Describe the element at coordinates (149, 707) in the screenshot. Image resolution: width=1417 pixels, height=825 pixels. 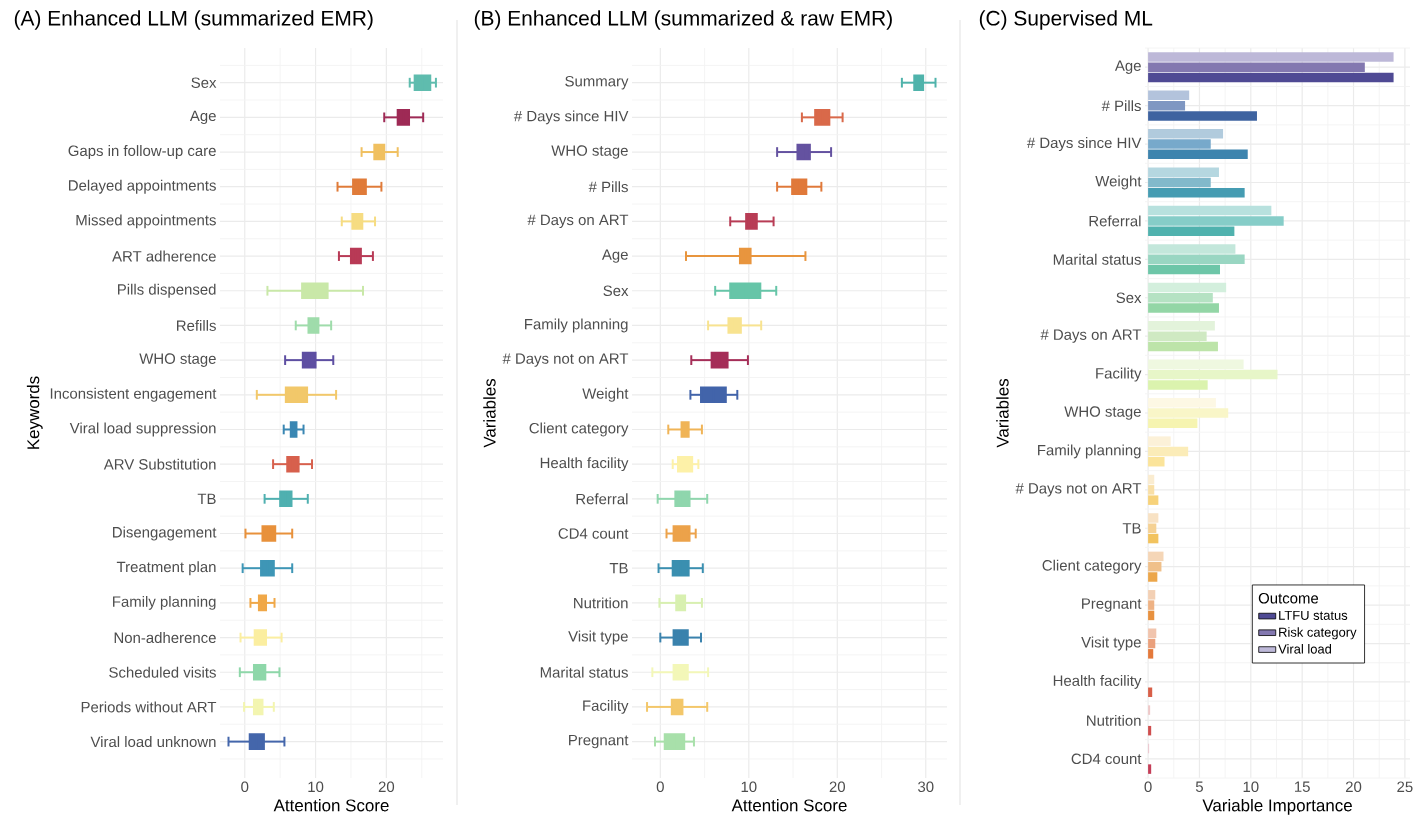
I see `y-tick-label: Periods without ART` at that location.